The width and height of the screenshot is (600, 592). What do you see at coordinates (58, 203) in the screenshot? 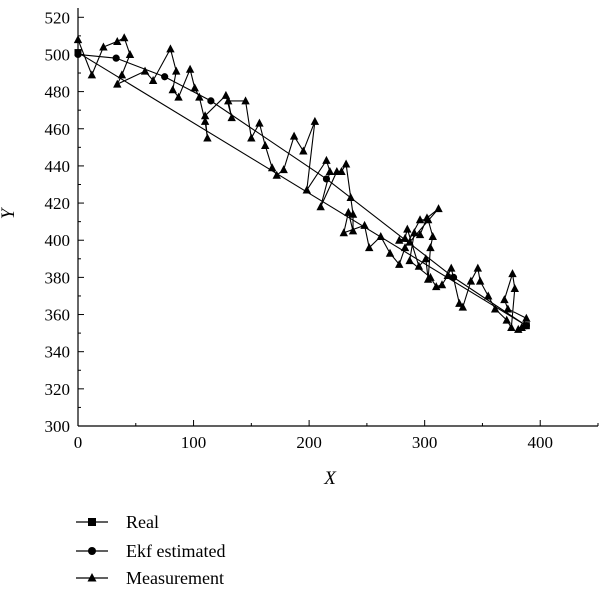
I see `y-tick-label: 420` at bounding box center [58, 203].